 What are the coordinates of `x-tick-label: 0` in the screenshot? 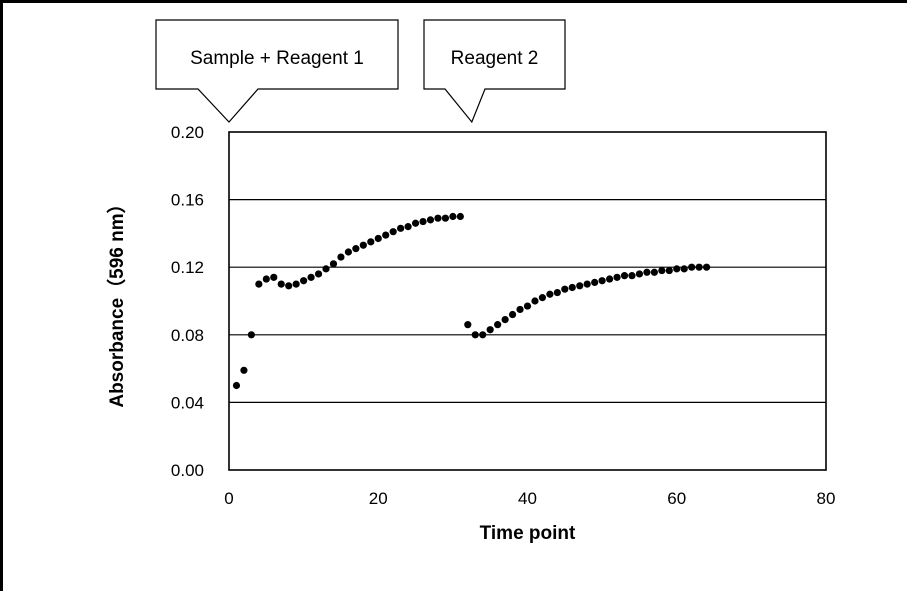 It's located at (228, 498).